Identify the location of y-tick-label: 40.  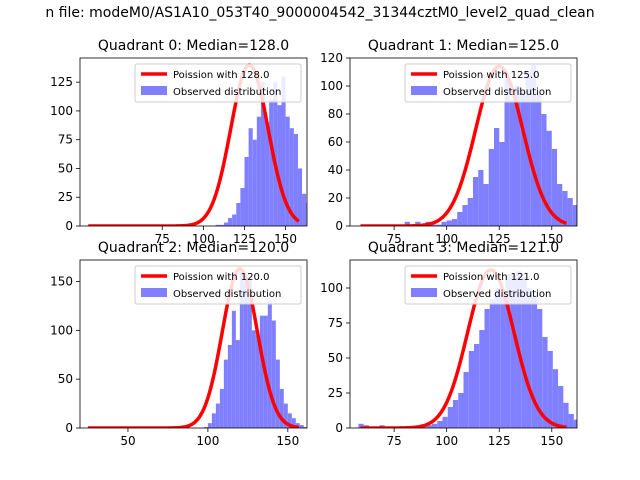
(335, 170).